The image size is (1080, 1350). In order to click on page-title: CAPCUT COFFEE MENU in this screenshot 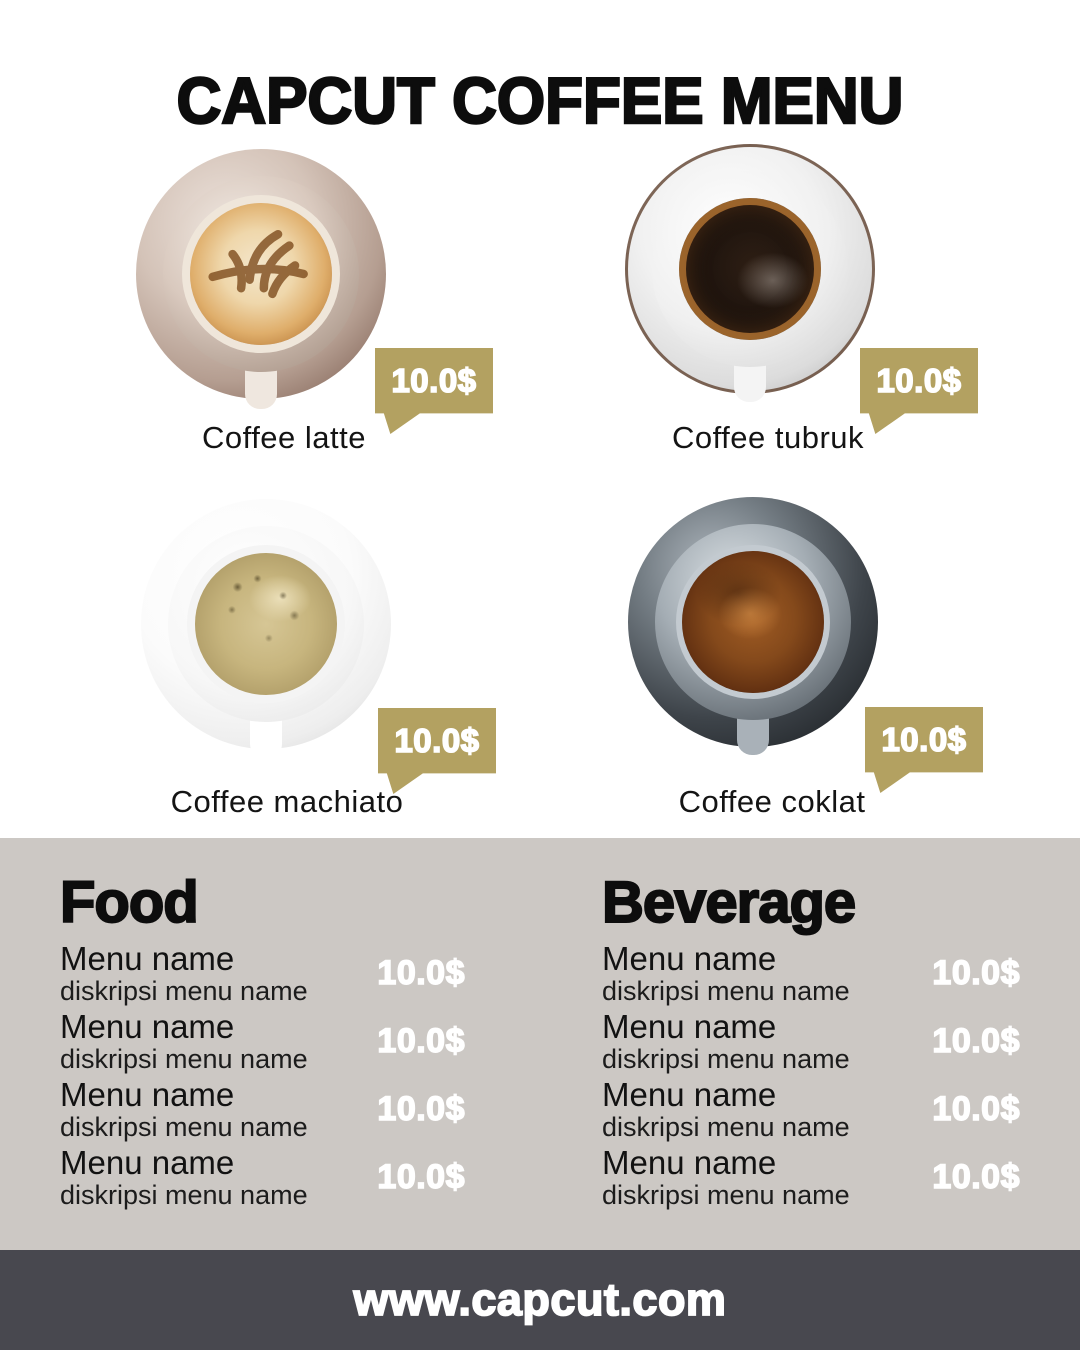, I will do `click(539, 101)`.